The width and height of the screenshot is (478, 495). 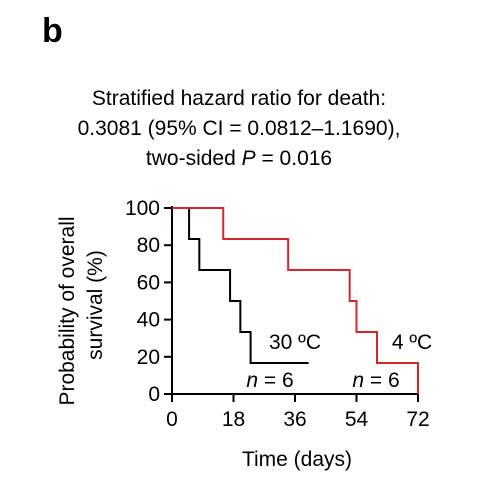 What do you see at coordinates (240, 285) in the screenshot?
I see `survival-curve-30c` at bounding box center [240, 285].